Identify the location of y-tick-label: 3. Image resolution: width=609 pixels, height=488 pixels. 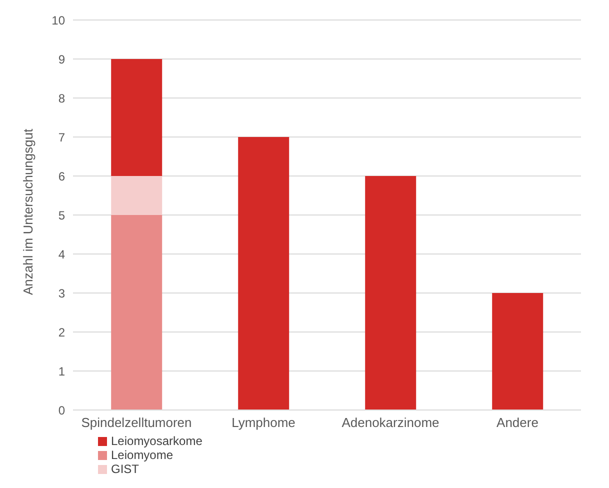
(62, 293).